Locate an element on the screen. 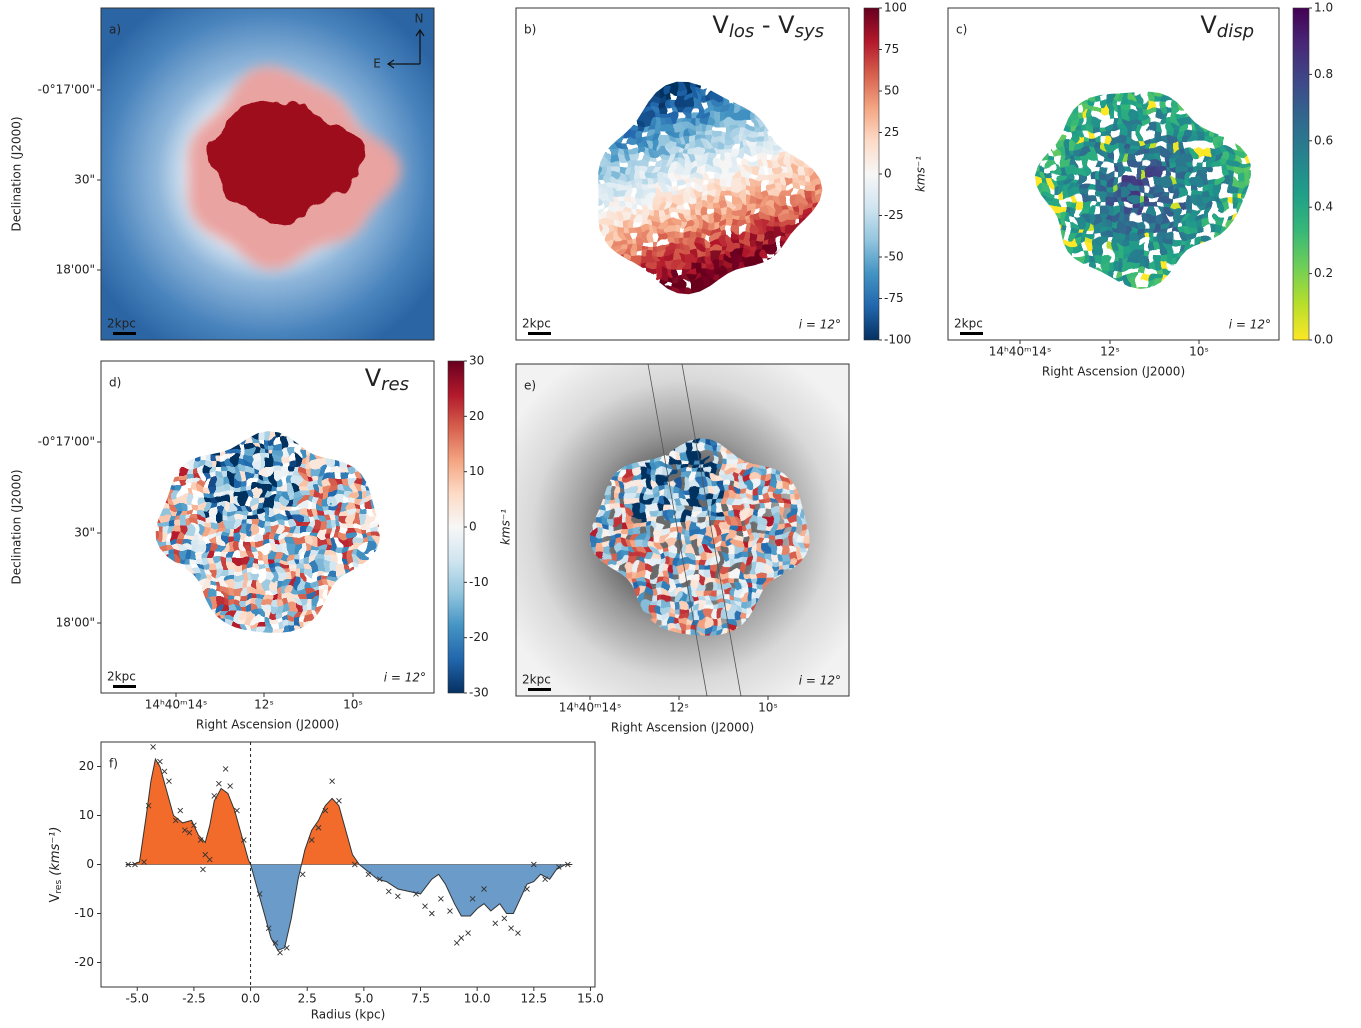  scalebar-label: 2kpc is located at coordinates (121, 677).